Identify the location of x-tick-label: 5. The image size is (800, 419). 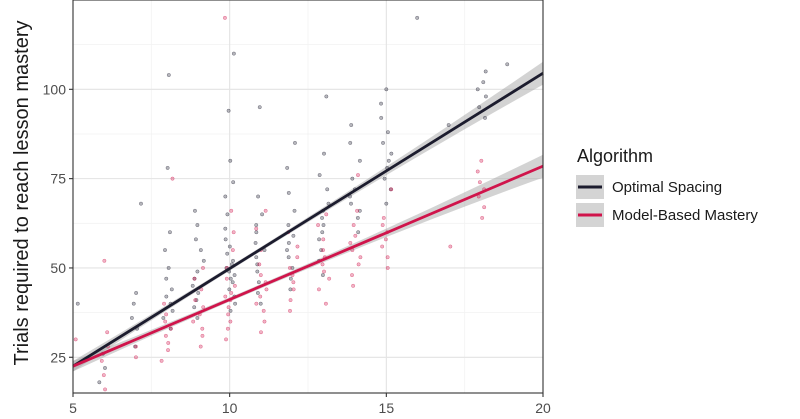
(73, 408).